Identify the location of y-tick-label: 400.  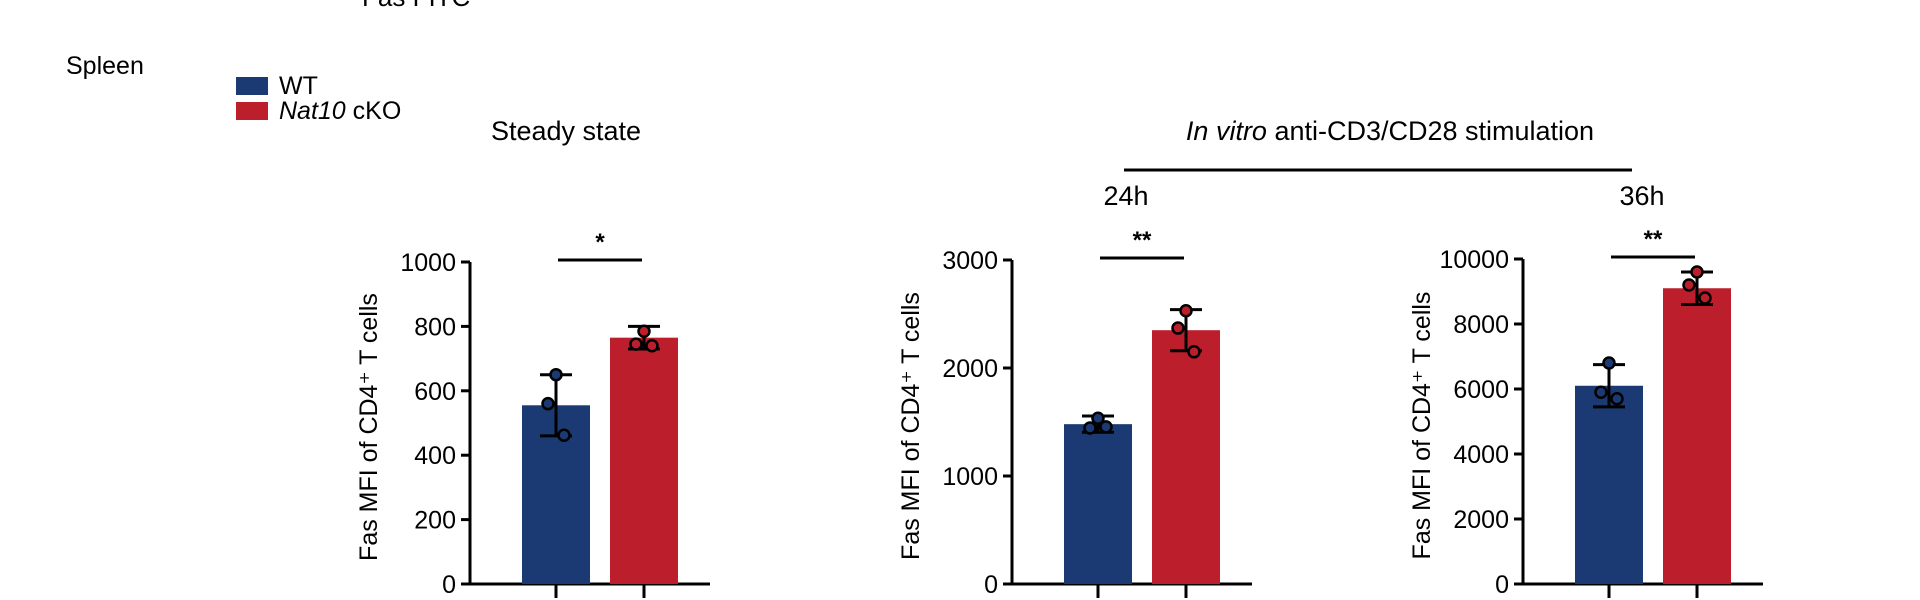
(435, 456).